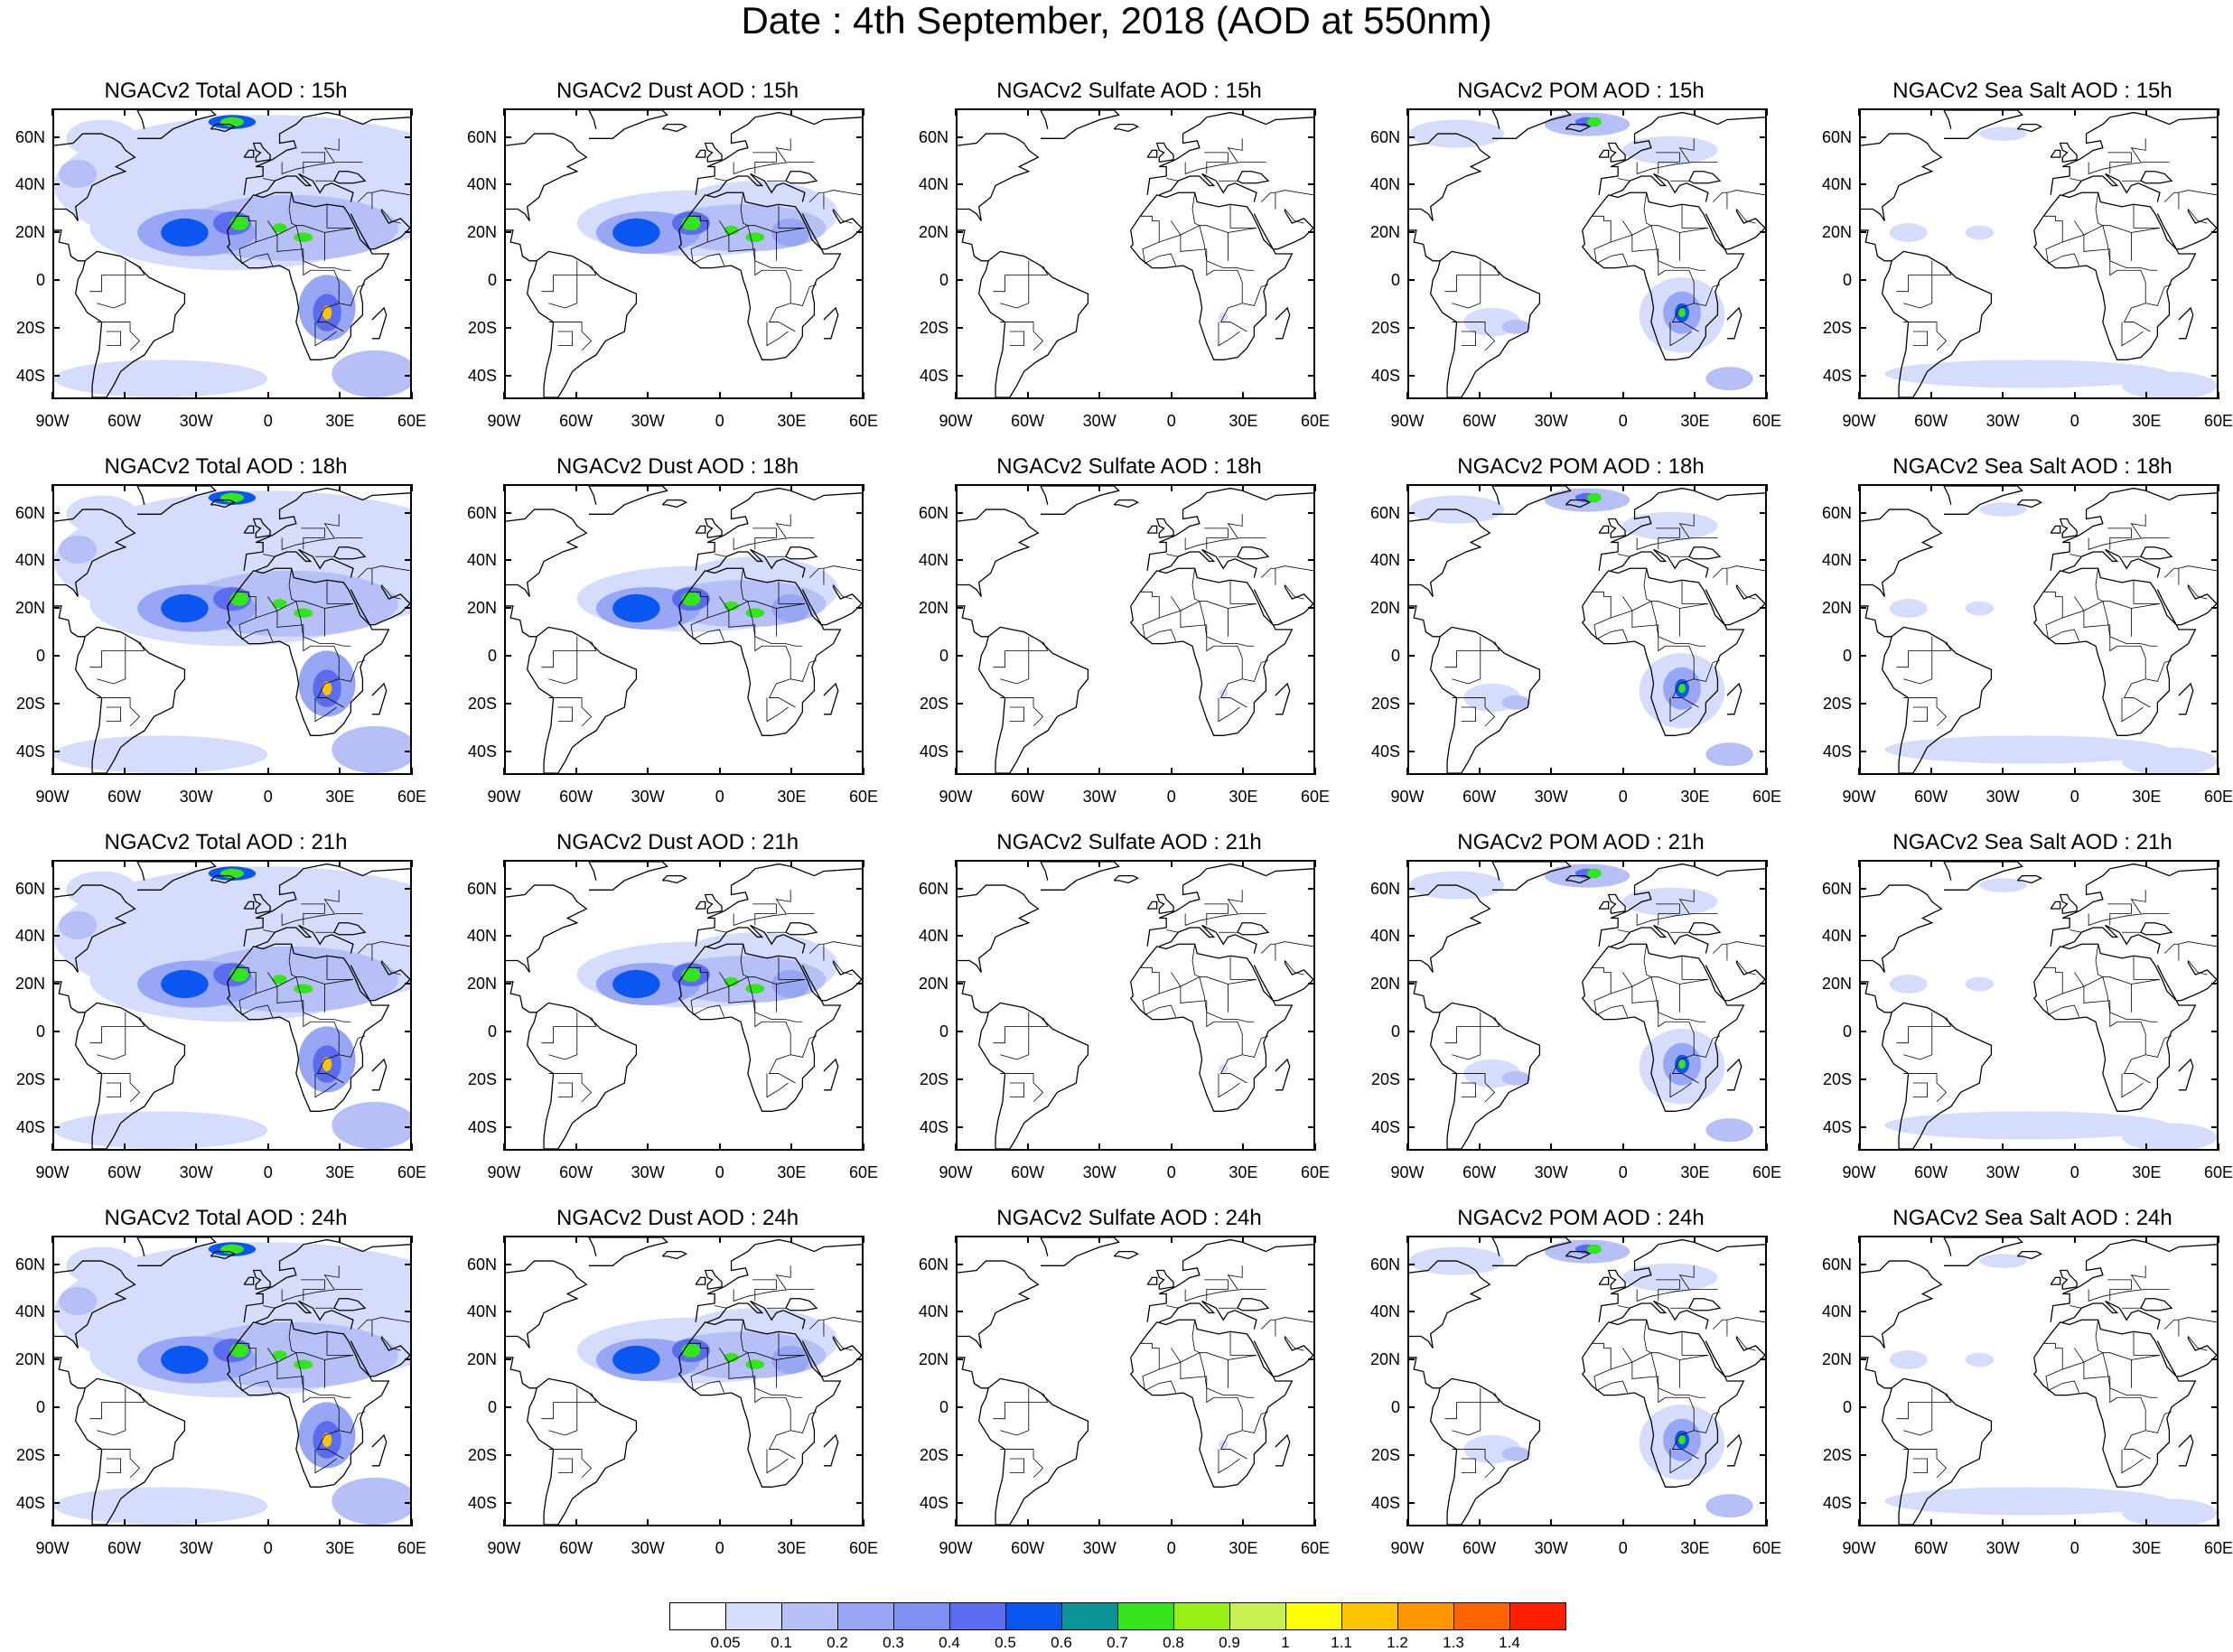  What do you see at coordinates (30, 703) in the screenshot?
I see `lat-label: 20S` at bounding box center [30, 703].